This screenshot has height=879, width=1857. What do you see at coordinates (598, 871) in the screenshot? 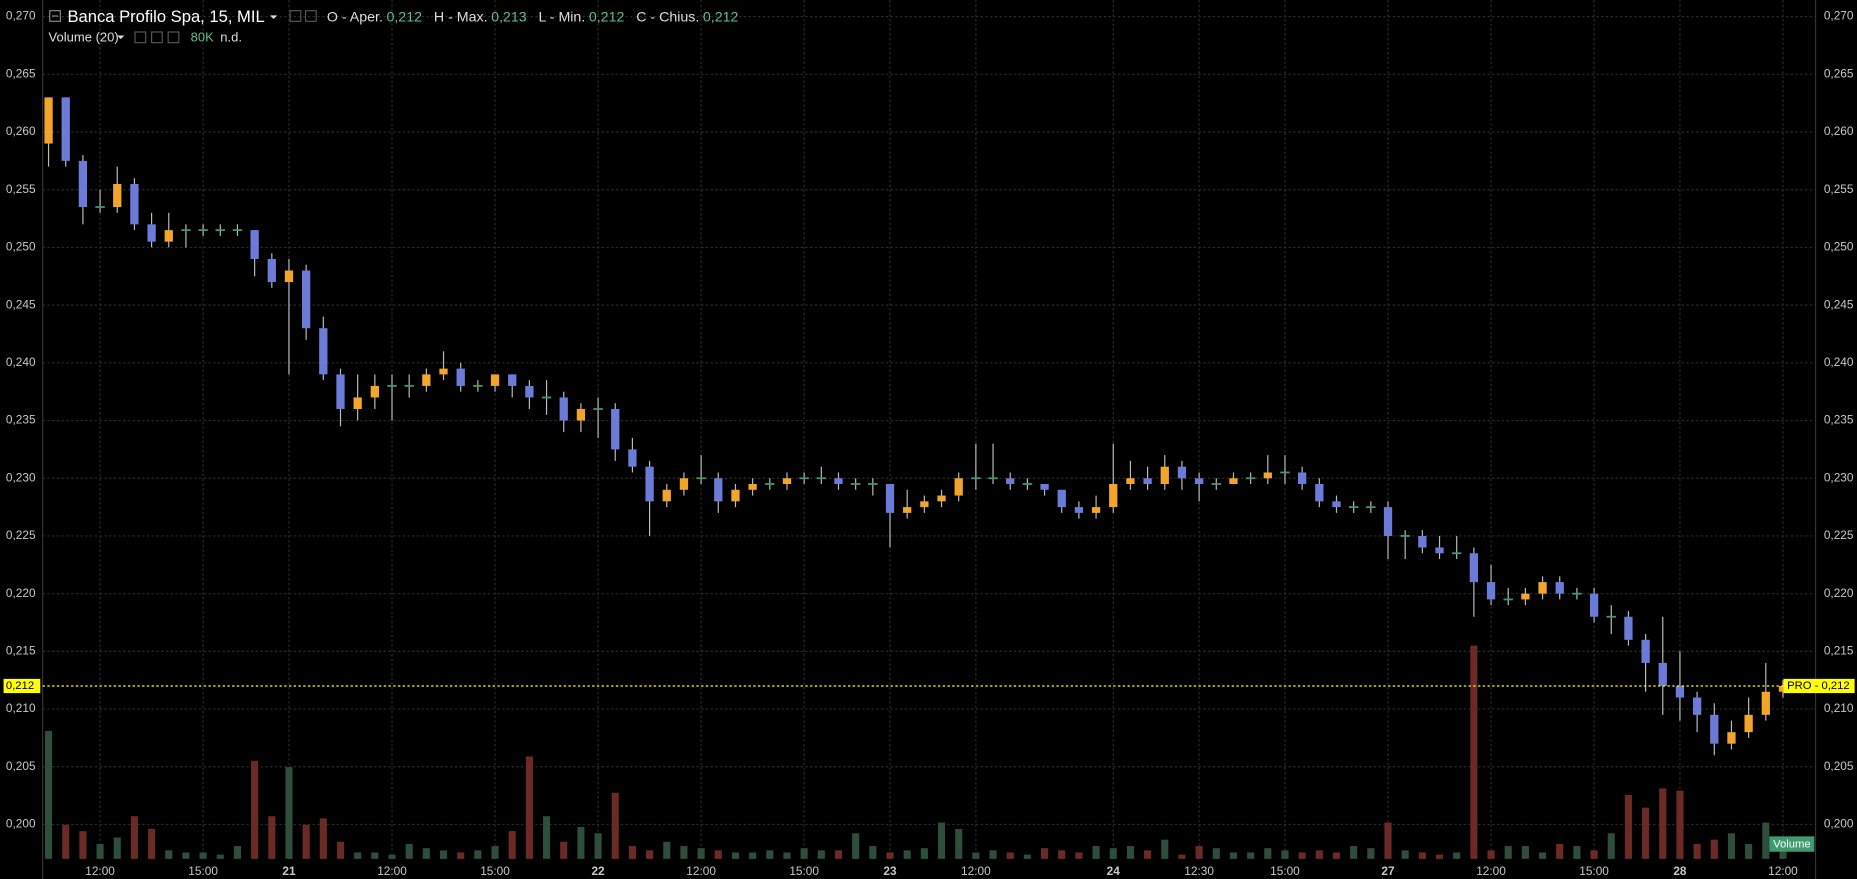
I see `x-tick-label: 22` at bounding box center [598, 871].